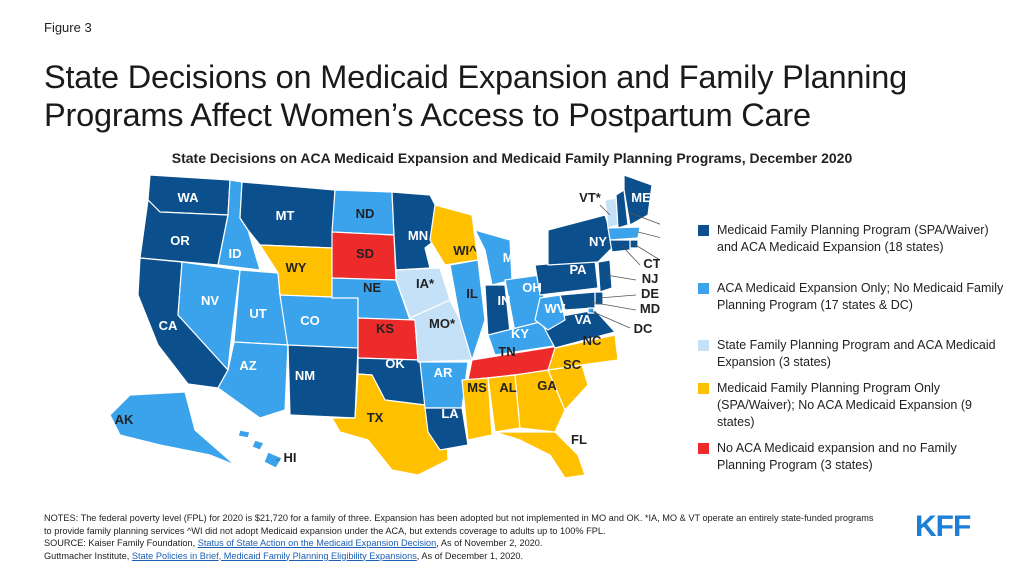 The width and height of the screenshot is (1024, 576). What do you see at coordinates (425, 283) in the screenshot?
I see `state-label-ia: IA*` at bounding box center [425, 283].